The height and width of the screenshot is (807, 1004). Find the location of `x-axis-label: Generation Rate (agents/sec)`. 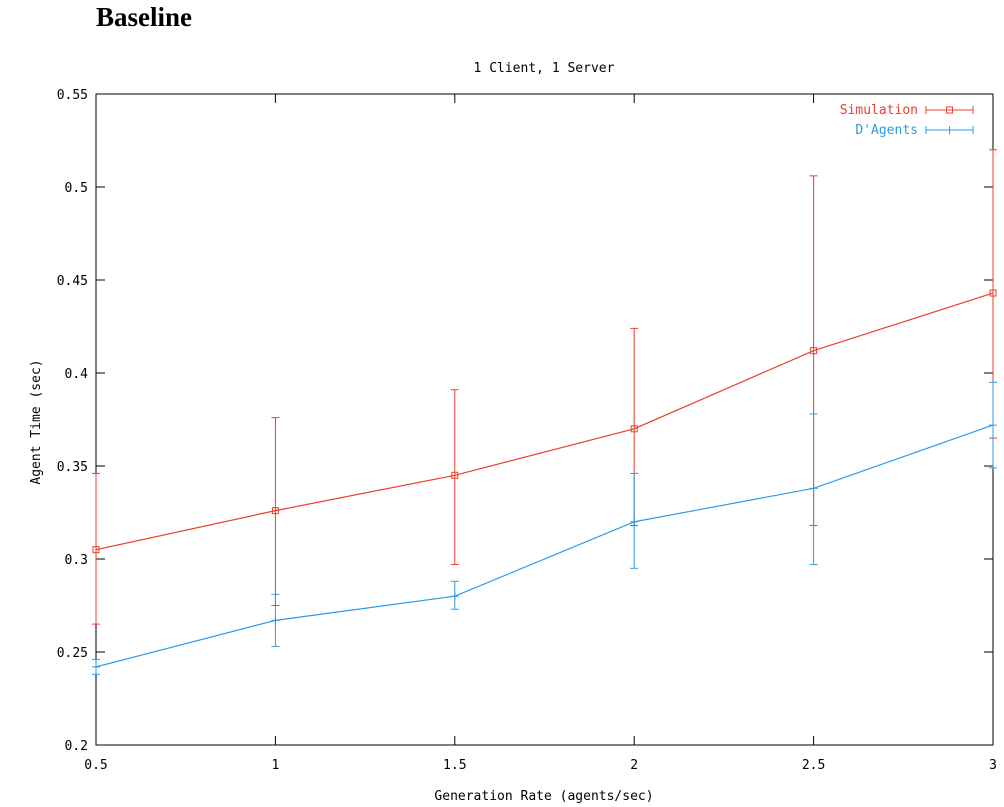

x-axis-label: Generation Rate (agents/sec) is located at coordinates (543, 796).